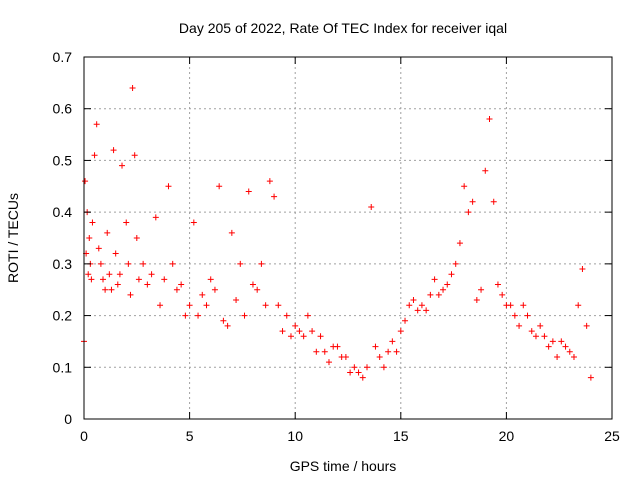  Describe the element at coordinates (63, 212) in the screenshot. I see `y-tick-label: 0.4` at that location.